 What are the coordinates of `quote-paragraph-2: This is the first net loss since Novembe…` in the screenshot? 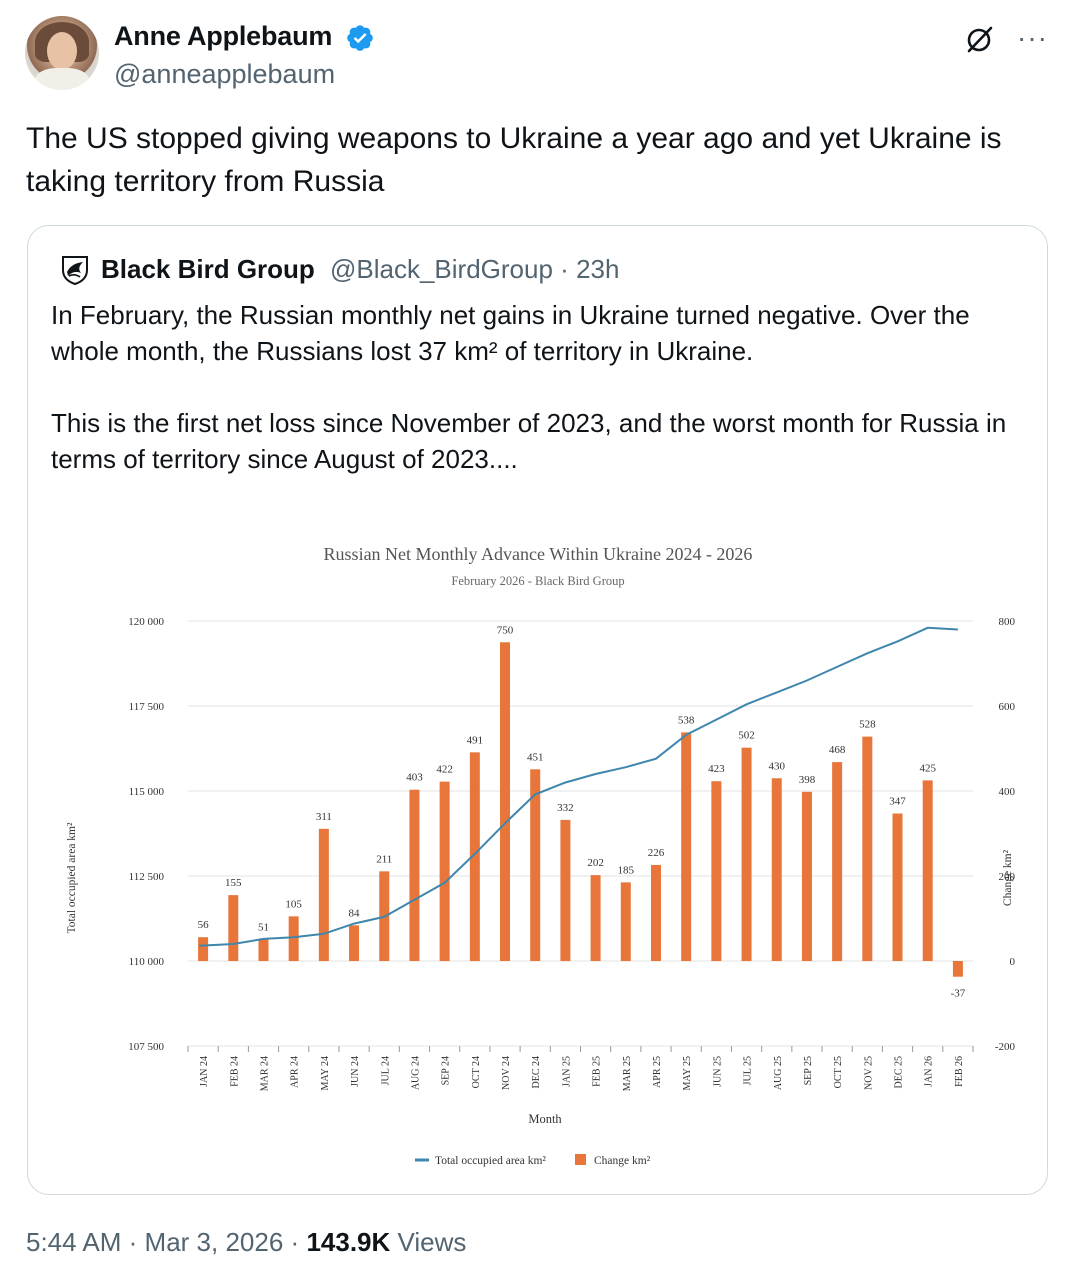 It's located at (529, 441).